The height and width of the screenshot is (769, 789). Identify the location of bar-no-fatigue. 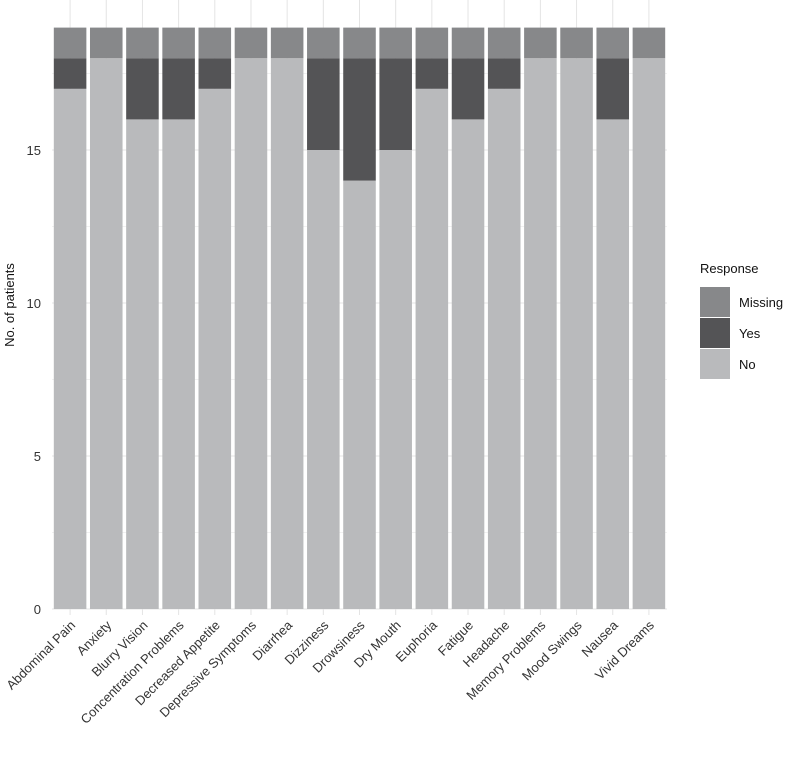
(468, 364).